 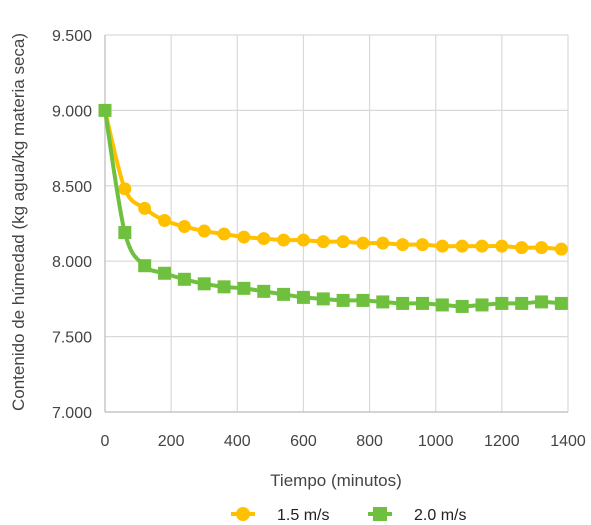 I want to click on x-tick-label: 800, so click(x=369, y=441).